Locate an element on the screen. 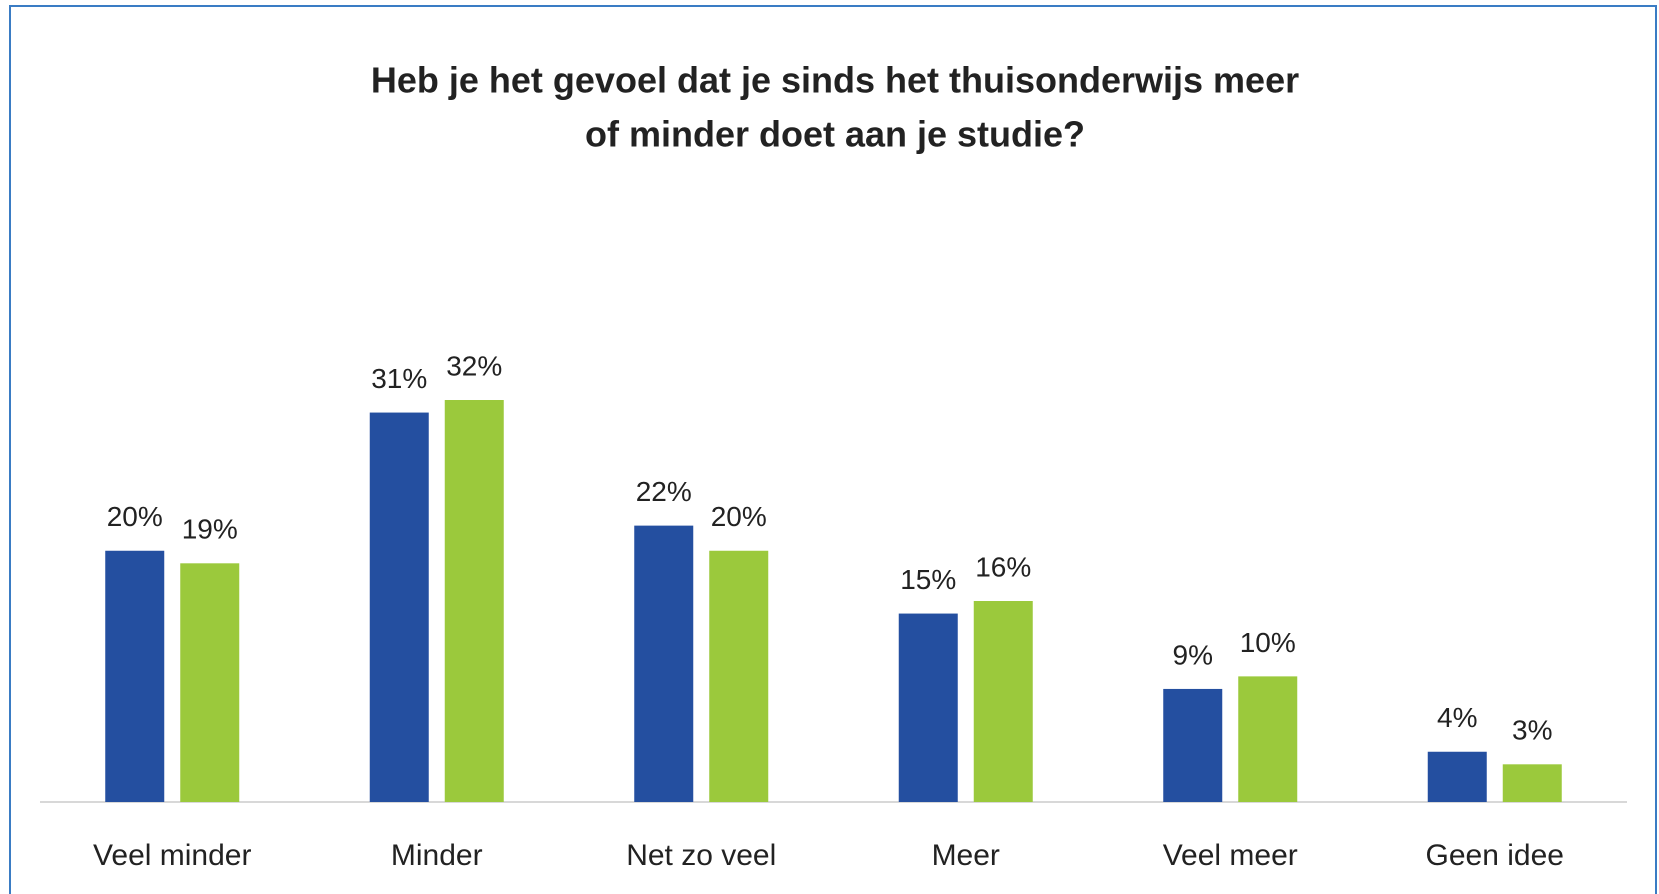 The image size is (1659, 894). data-label: 4% is located at coordinates (1457, 717).